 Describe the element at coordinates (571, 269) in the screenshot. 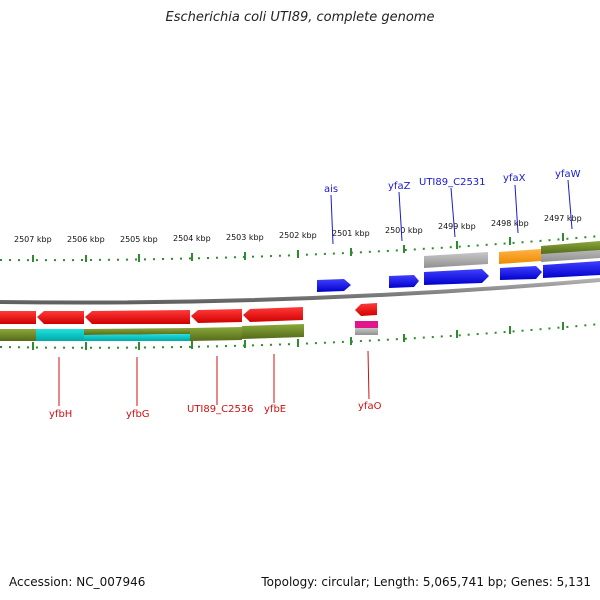

I see `gene-arrow-yfaW` at that location.